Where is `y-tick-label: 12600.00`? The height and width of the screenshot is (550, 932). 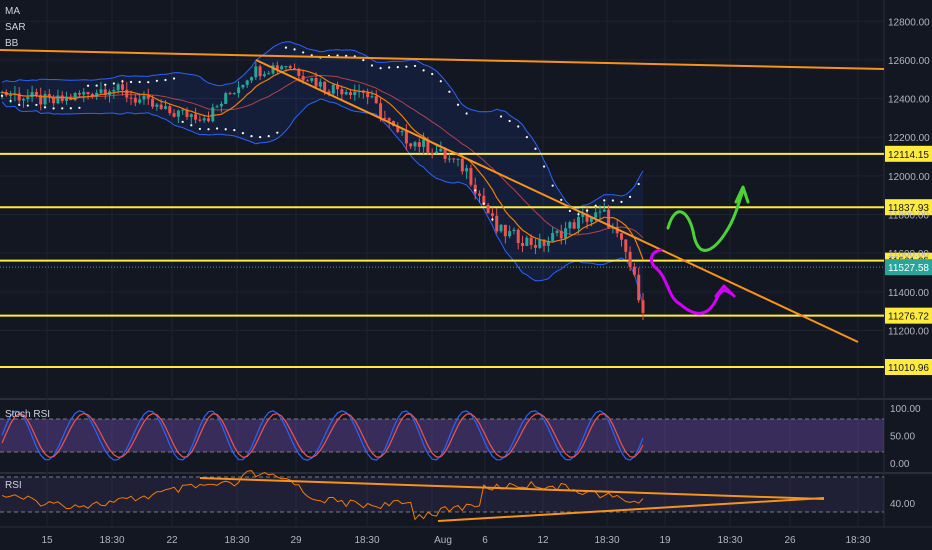
y-tick-label: 12600.00 is located at coordinates (909, 61).